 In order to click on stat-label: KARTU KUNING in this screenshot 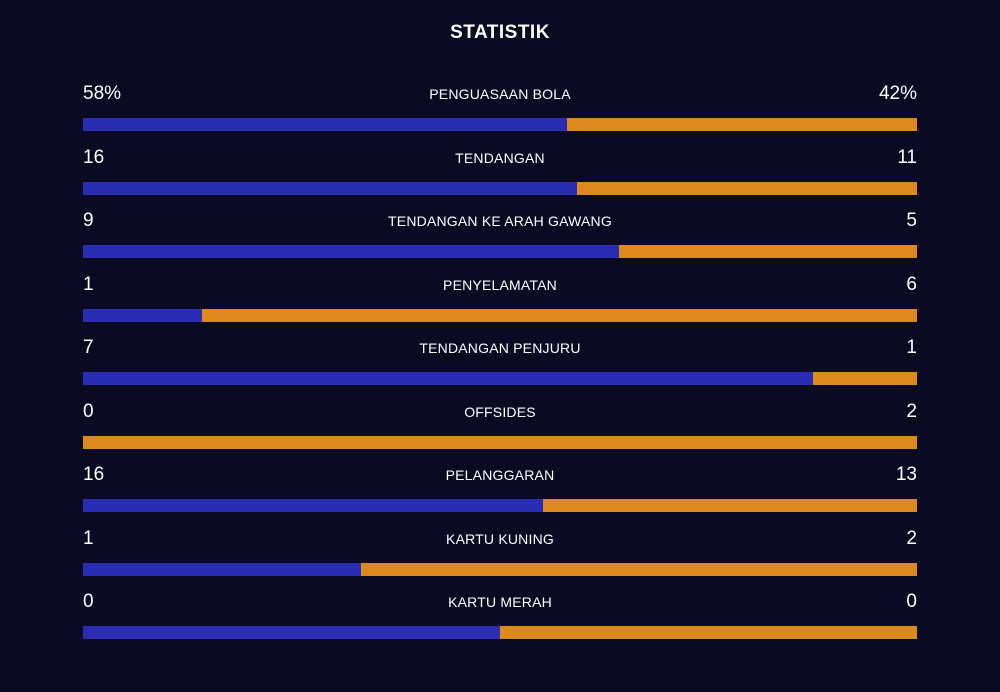, I will do `click(500, 538)`.